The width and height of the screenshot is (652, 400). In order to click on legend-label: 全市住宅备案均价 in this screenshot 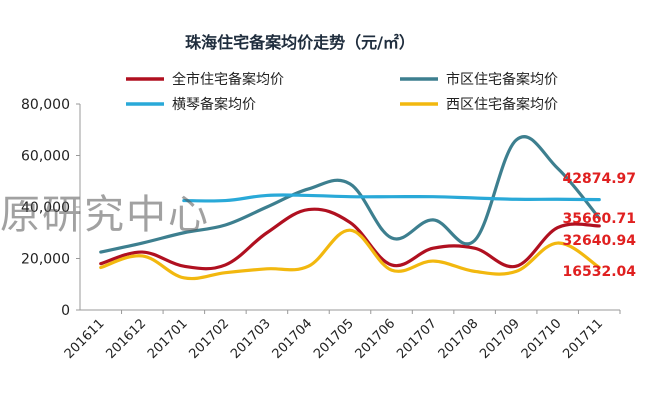, I will do `click(228, 79)`.